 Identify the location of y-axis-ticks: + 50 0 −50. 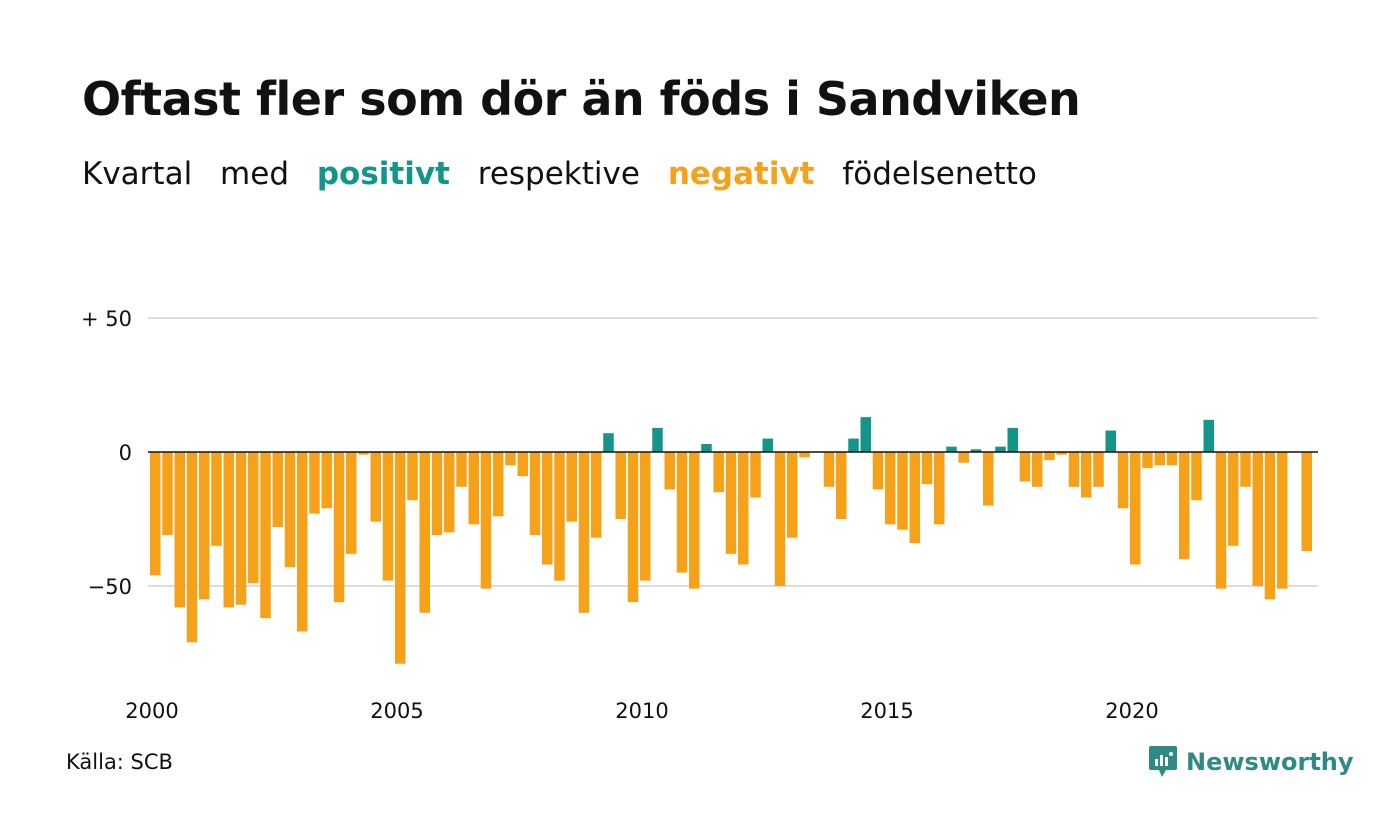
(106, 453).